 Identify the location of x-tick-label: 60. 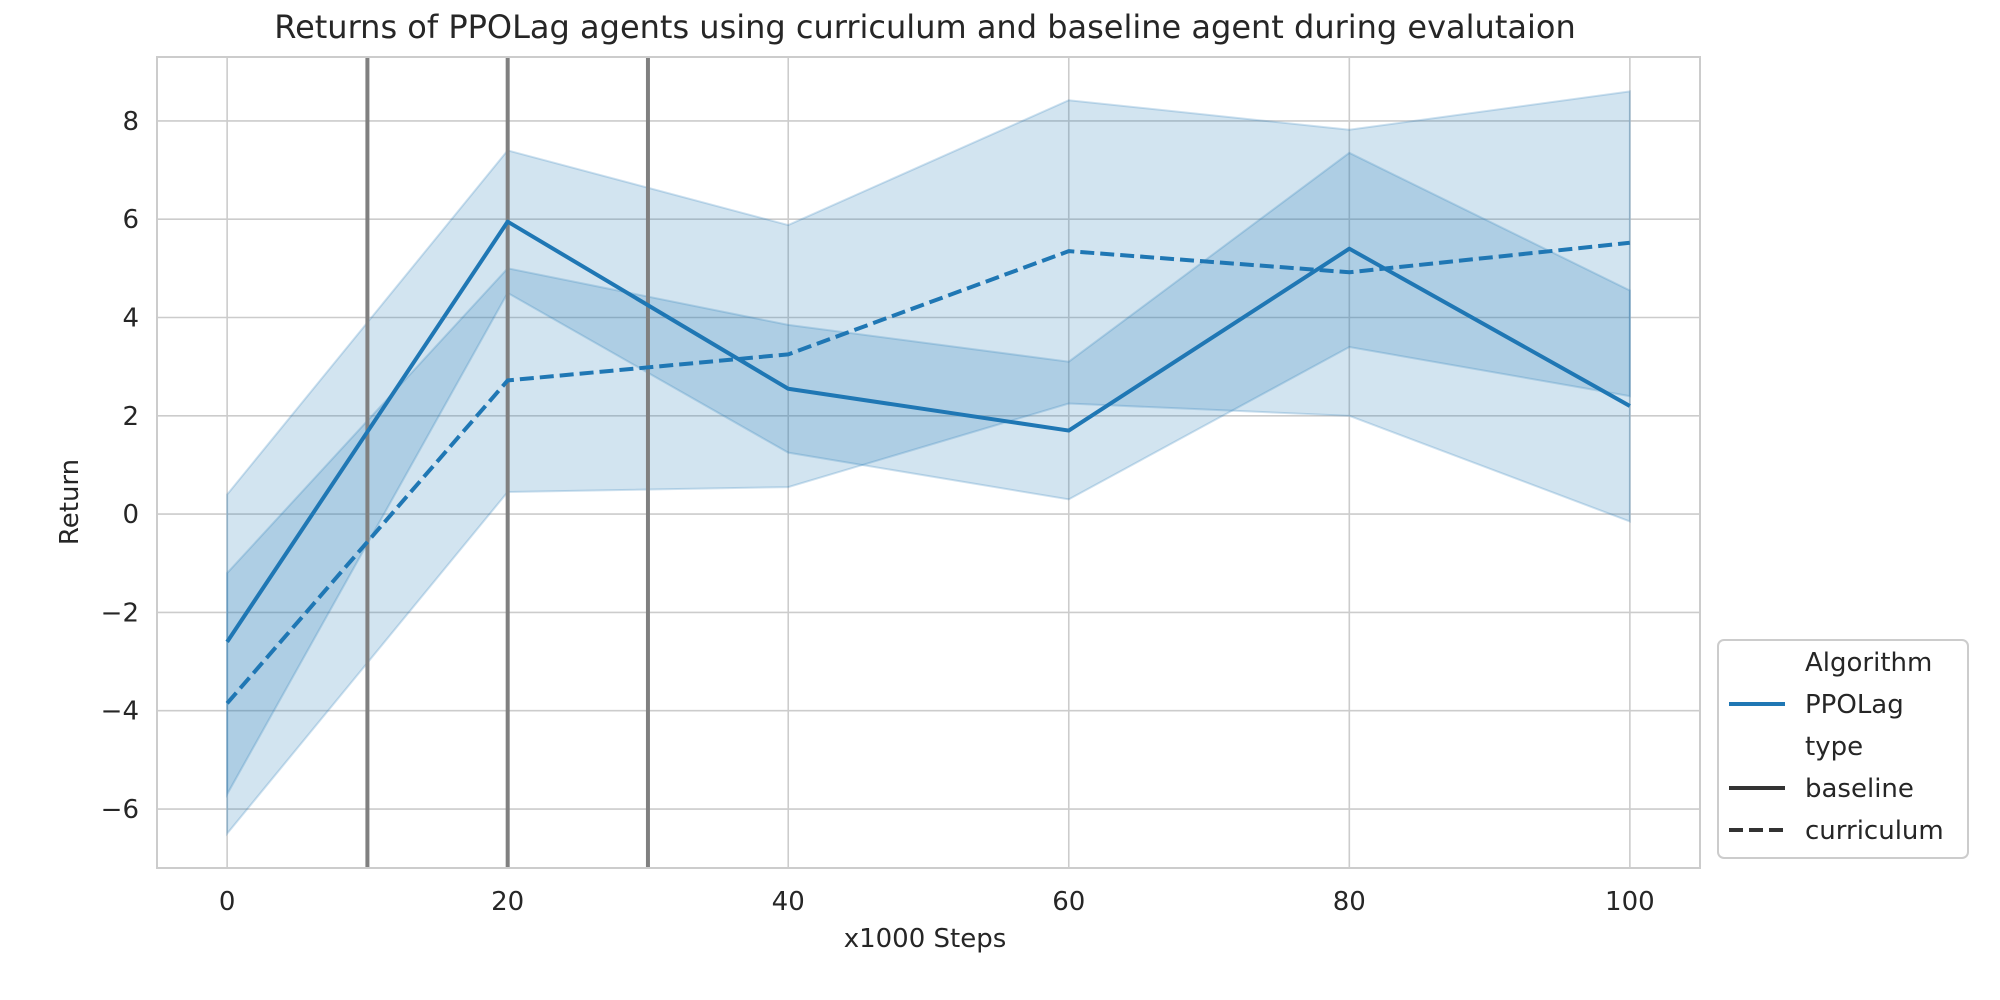
(1068, 902).